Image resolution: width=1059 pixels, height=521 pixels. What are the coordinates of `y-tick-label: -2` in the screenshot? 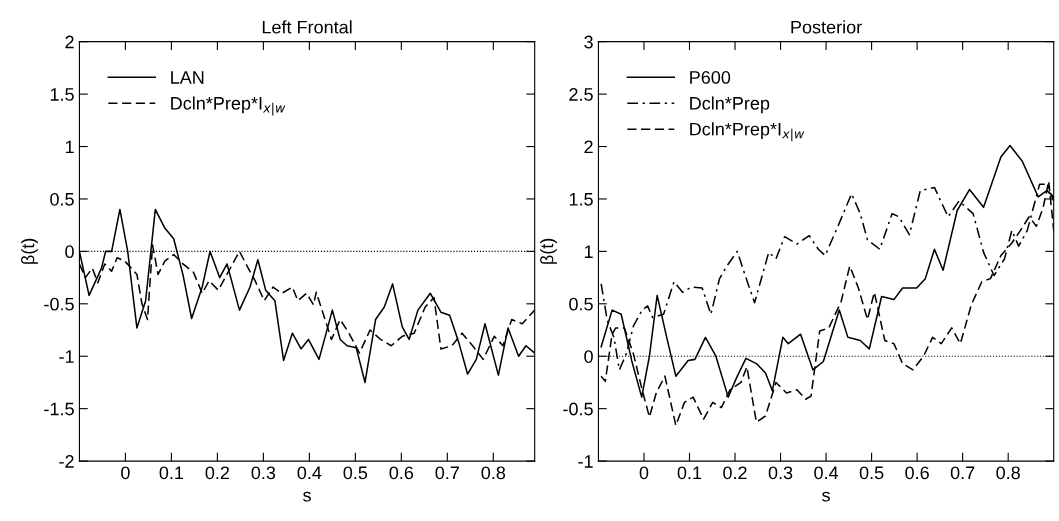 It's located at (66, 461).